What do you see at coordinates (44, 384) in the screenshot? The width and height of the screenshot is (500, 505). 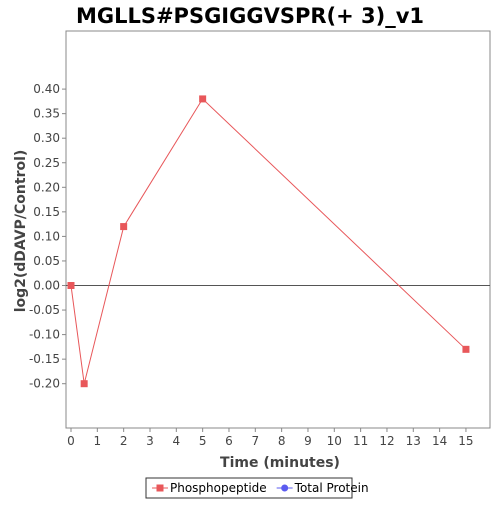 I see `y-tick-label: -0.20` at bounding box center [44, 384].